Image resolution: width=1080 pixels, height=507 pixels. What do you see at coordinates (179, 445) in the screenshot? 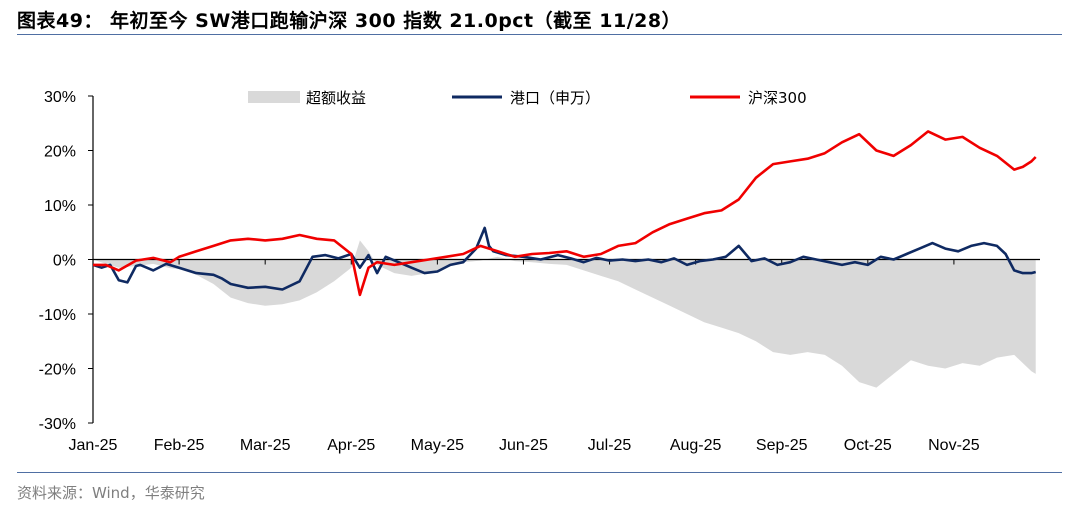
I see `x-tick-label: Feb-25` at bounding box center [179, 445].